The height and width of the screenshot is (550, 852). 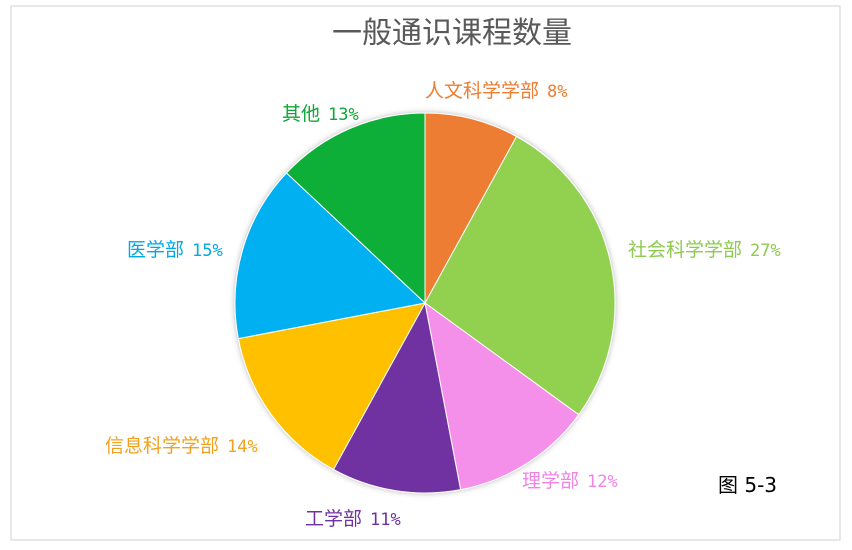 I want to click on data-label-value: 27%, so click(x=765, y=251).